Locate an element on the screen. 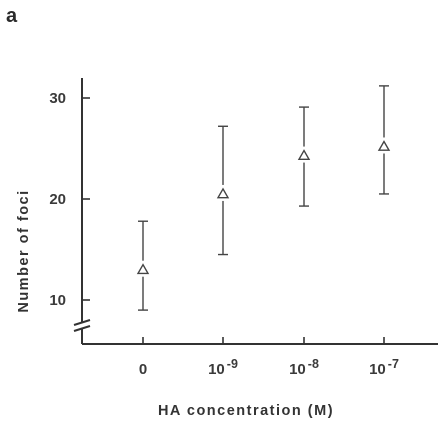 This screenshot has width=441, height=423. y-tick-label: 30 is located at coordinates (57, 98).